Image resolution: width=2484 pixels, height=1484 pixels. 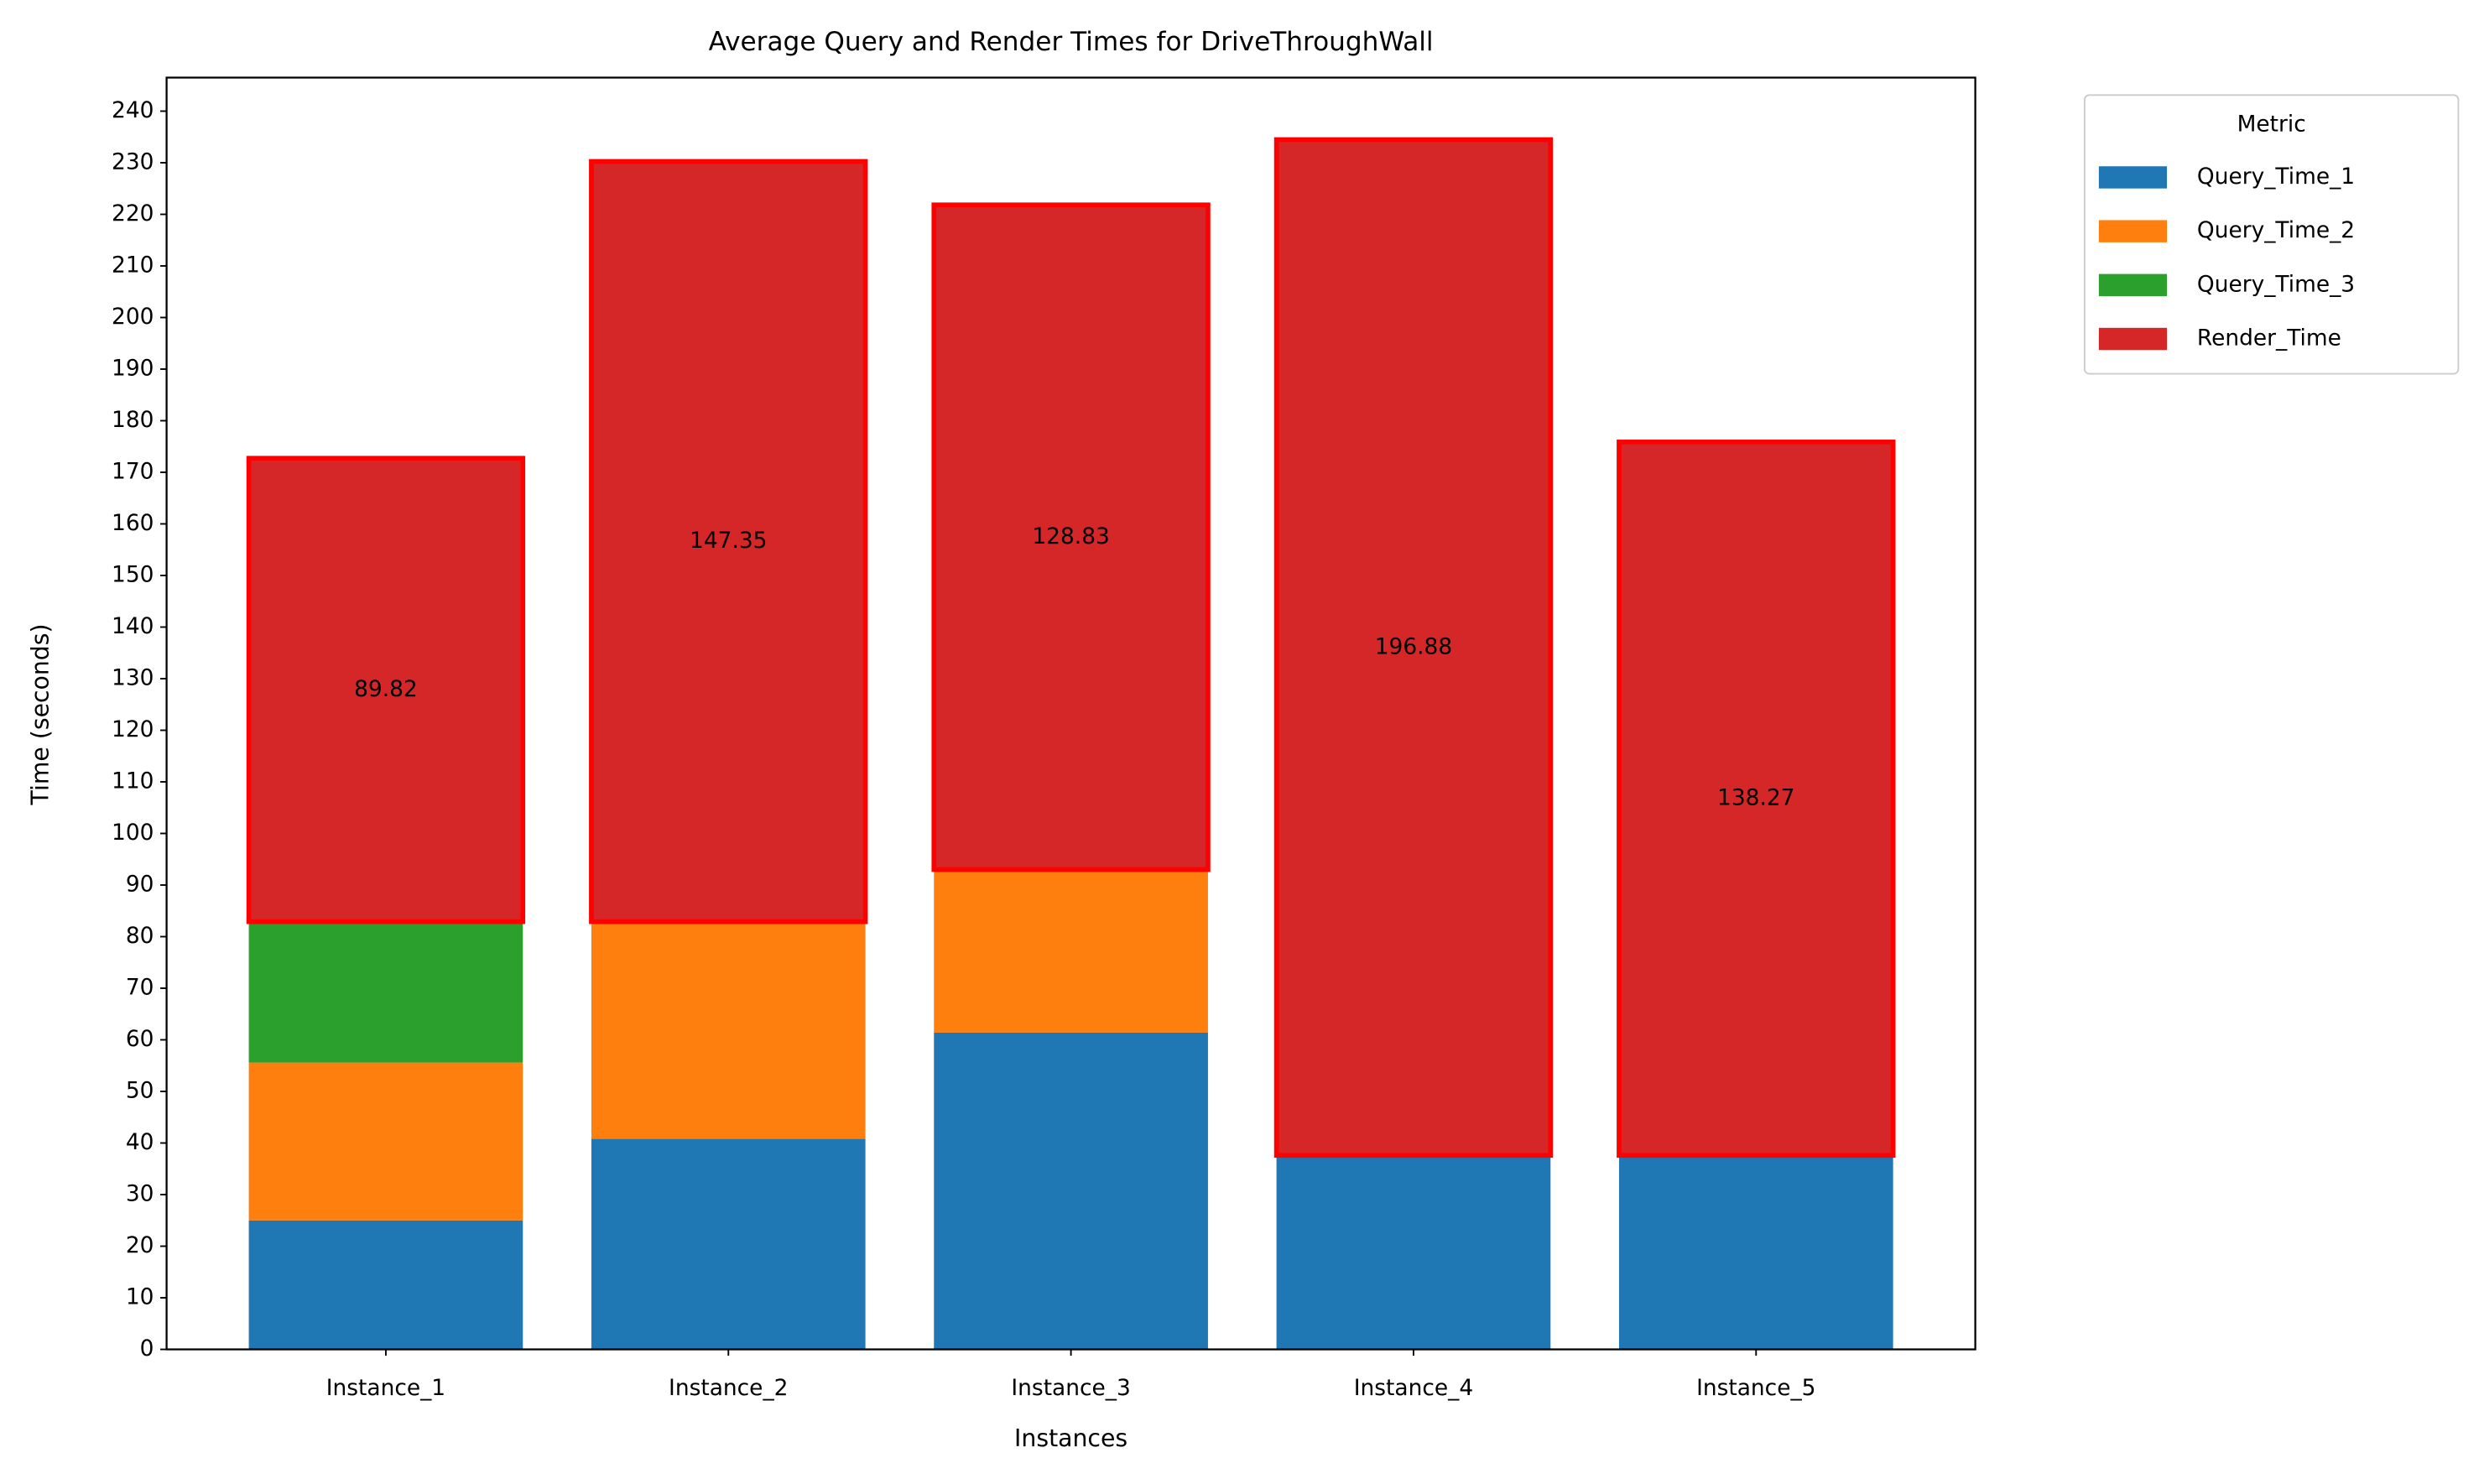 What do you see at coordinates (2271, 125) in the screenshot?
I see `legend-title: Metric` at bounding box center [2271, 125].